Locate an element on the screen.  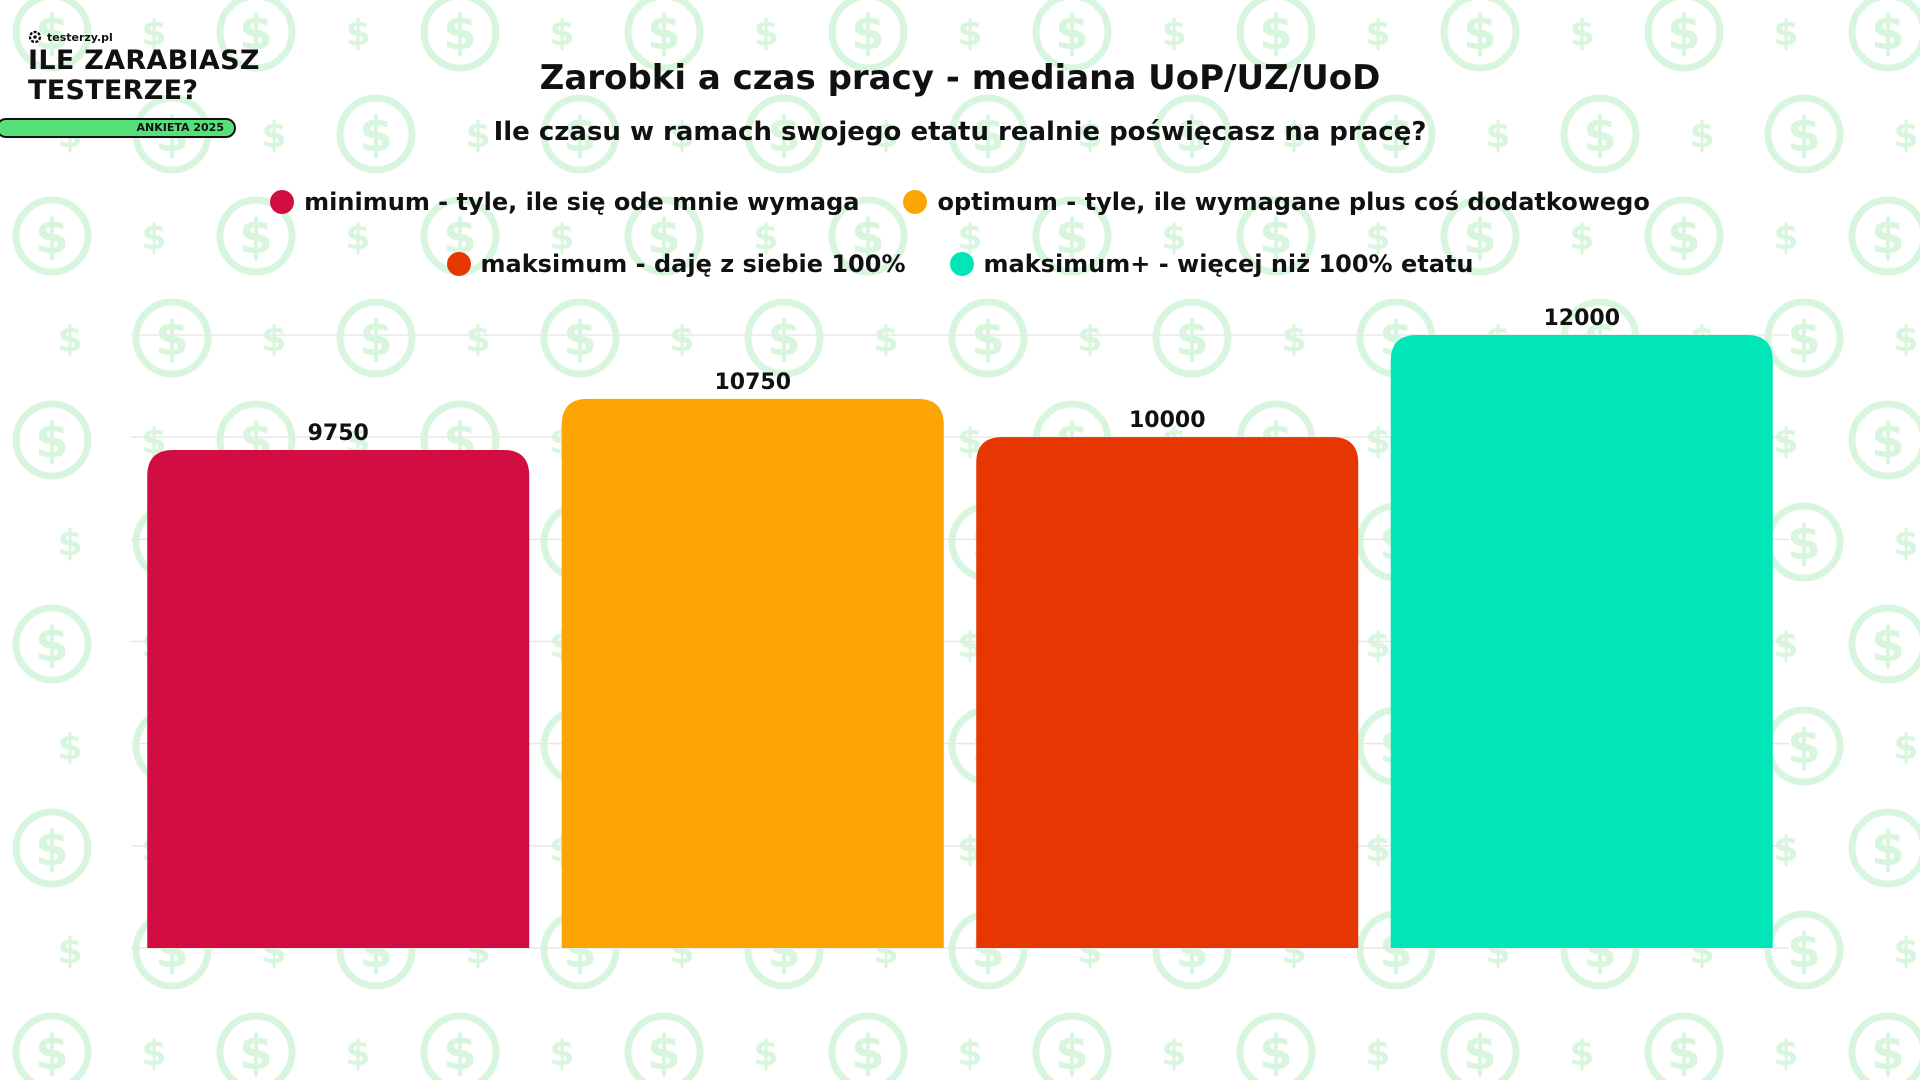
legend-label-maksimum: maksimum - daję z siebie 100% is located at coordinates (693, 264).